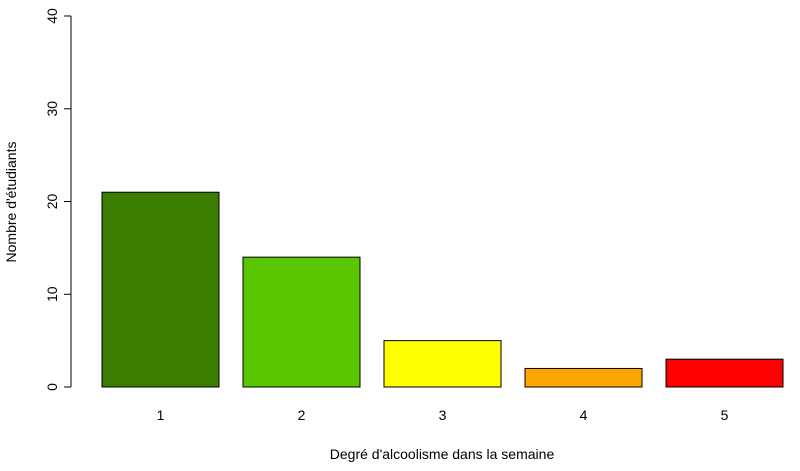  I want to click on y-axis: 0 10 20 30 40, so click(58, 199).